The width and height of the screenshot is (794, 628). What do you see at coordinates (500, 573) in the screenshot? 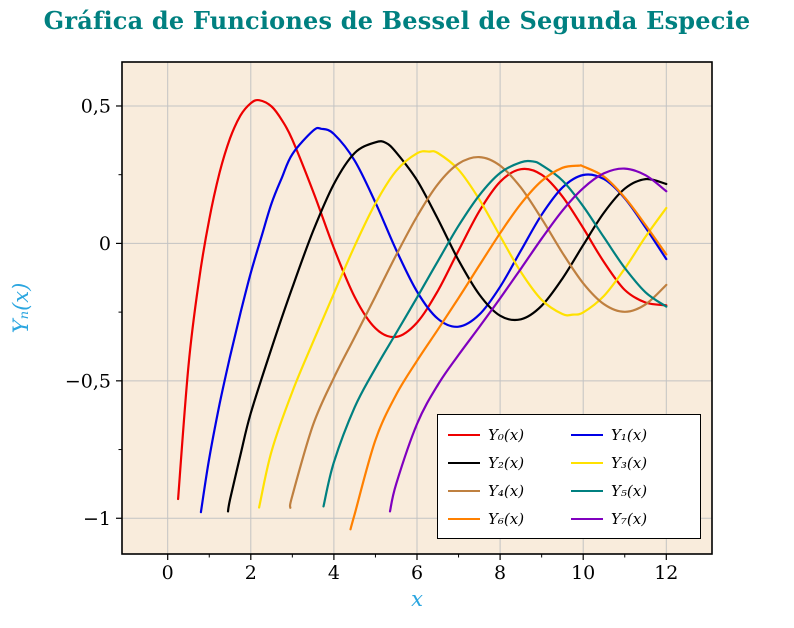
I see `x-tick-label: 8` at bounding box center [500, 573].